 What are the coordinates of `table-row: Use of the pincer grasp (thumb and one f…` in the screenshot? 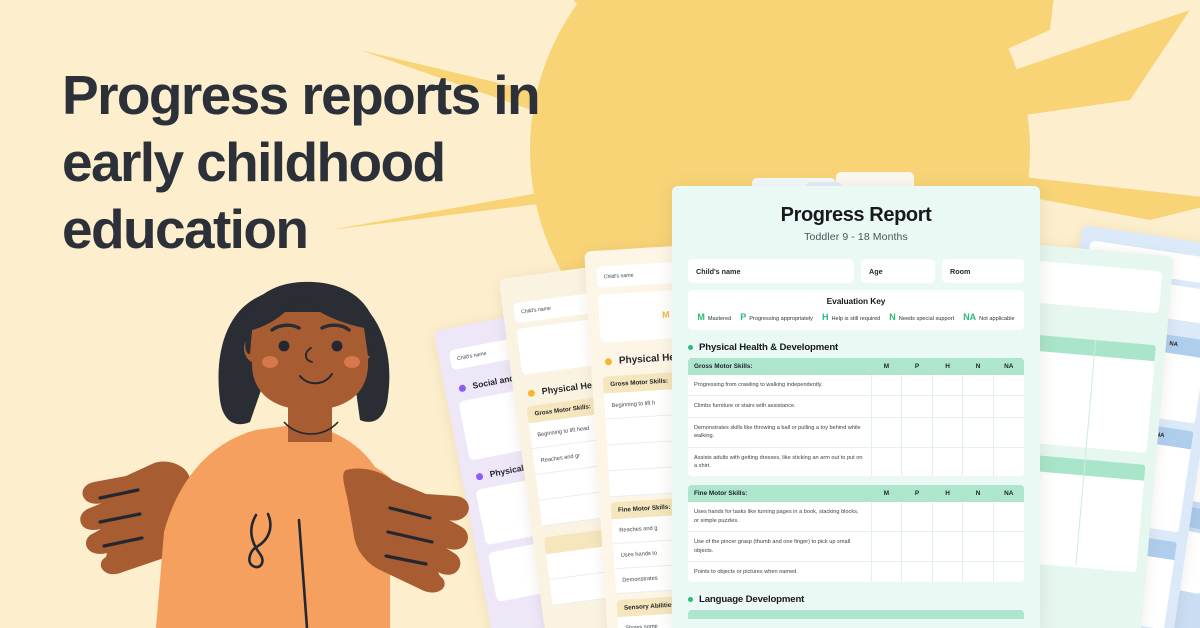 It's located at (856, 546).